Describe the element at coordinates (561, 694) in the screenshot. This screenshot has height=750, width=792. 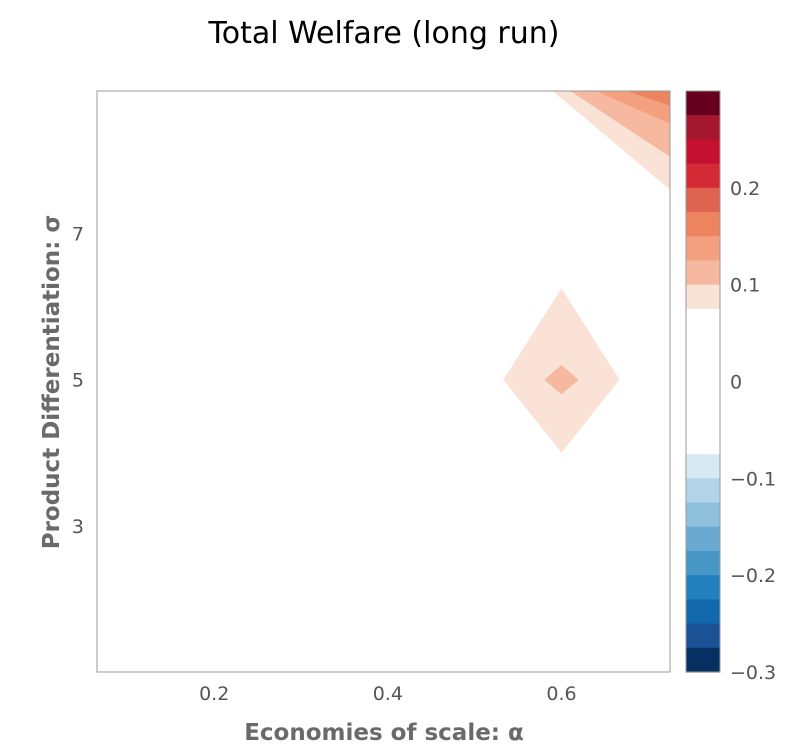
I see `x-tick-label: 0.6` at that location.